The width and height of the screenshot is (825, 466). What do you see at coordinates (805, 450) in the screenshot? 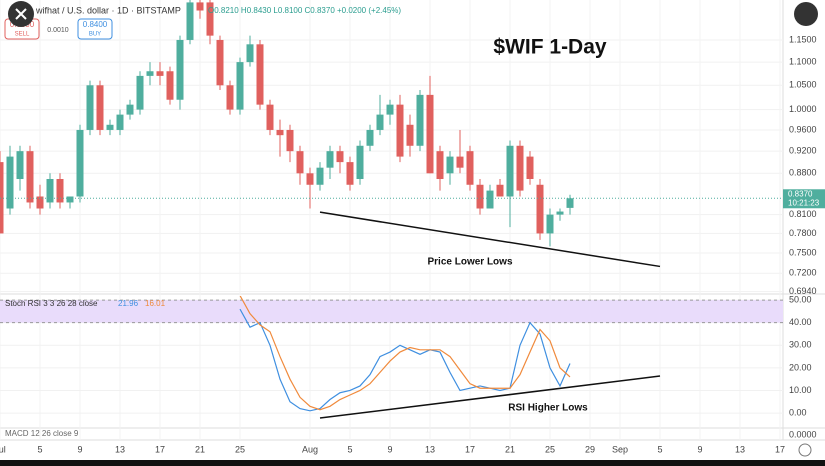
I see `settings-icon` at bounding box center [805, 450].